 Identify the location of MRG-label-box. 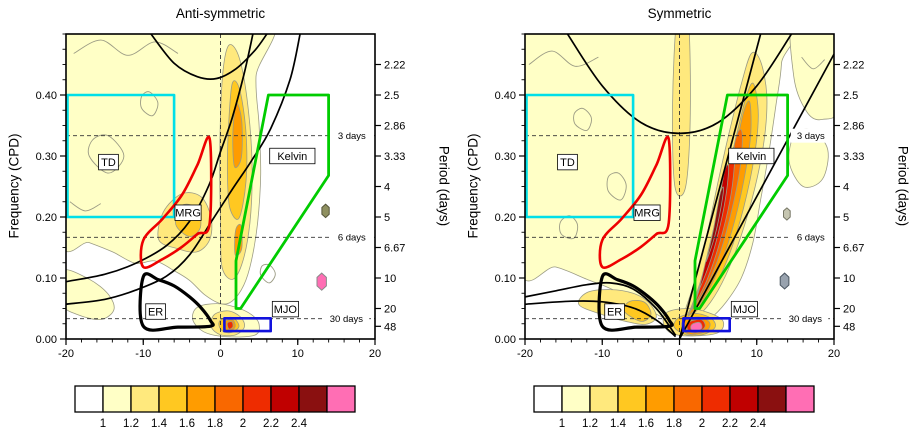
(188, 212).